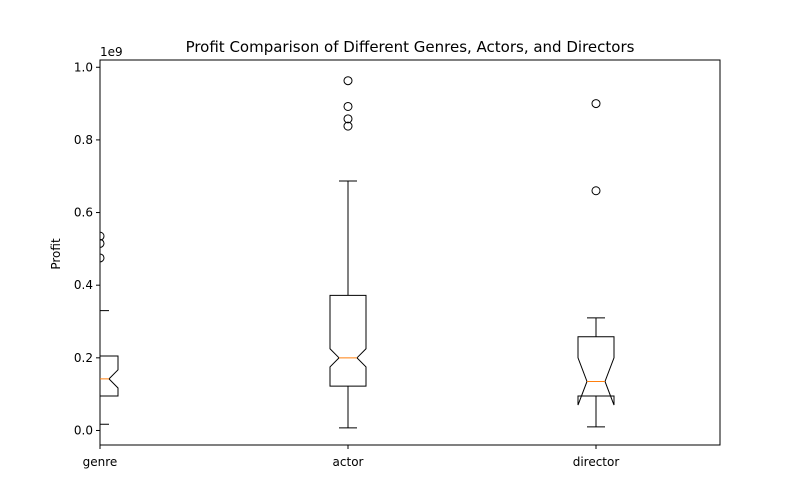 This screenshot has width=800, height=504. What do you see at coordinates (83, 285) in the screenshot?
I see `y-tick-label: 0.4` at bounding box center [83, 285].